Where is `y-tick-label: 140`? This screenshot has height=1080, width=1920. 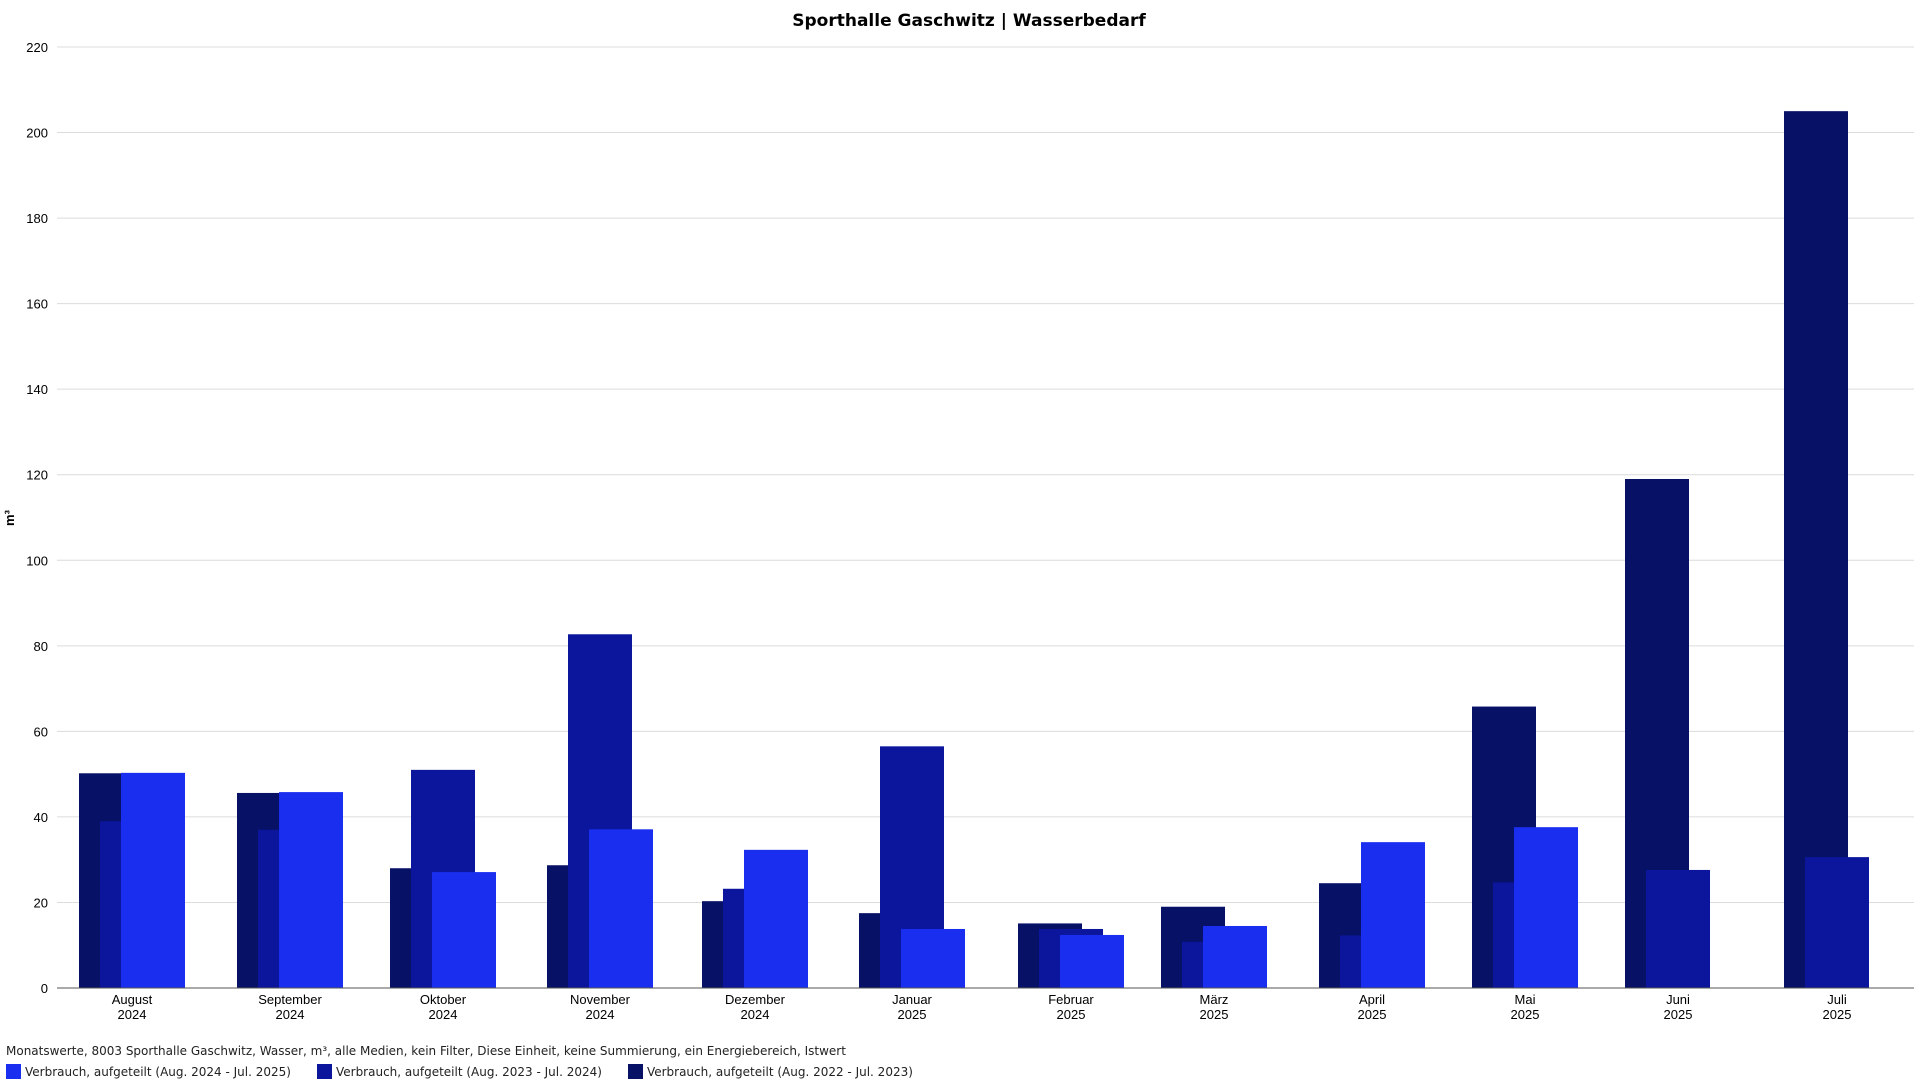
y-tick-label: 140 is located at coordinates (37, 389).